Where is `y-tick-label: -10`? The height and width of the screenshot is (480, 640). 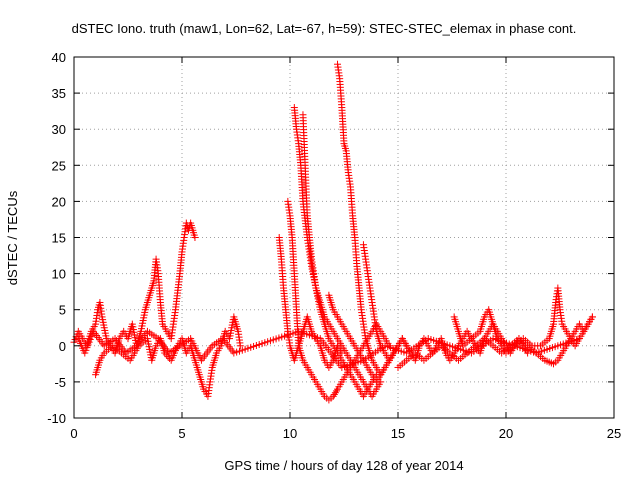 y-tick-label: -10 is located at coordinates (56, 418).